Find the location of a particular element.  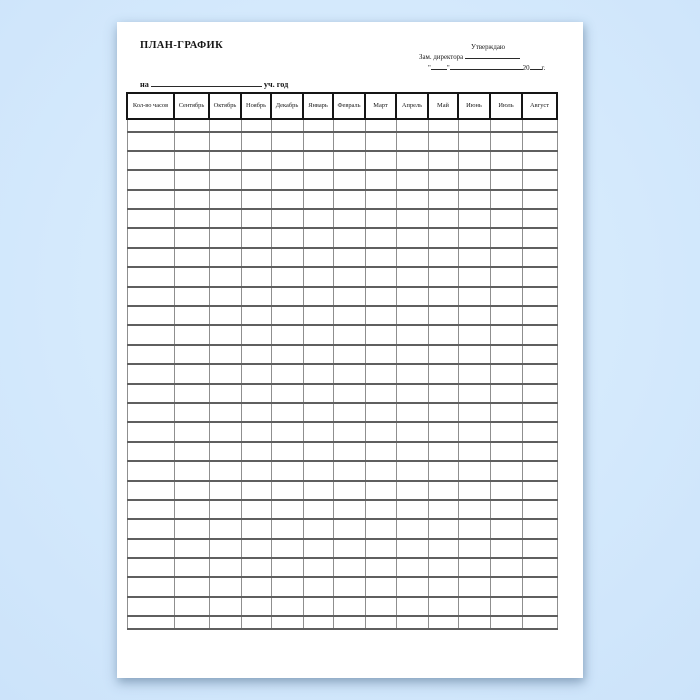

column-header-month: Июль is located at coordinates (506, 106).